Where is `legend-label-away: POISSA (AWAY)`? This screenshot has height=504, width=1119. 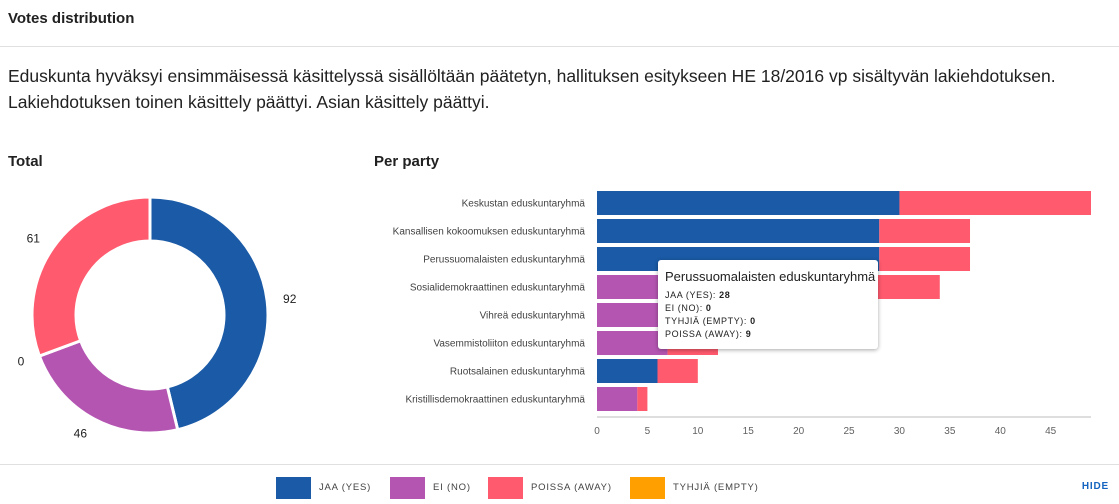 legend-label-away: POISSA (AWAY) is located at coordinates (571, 487).